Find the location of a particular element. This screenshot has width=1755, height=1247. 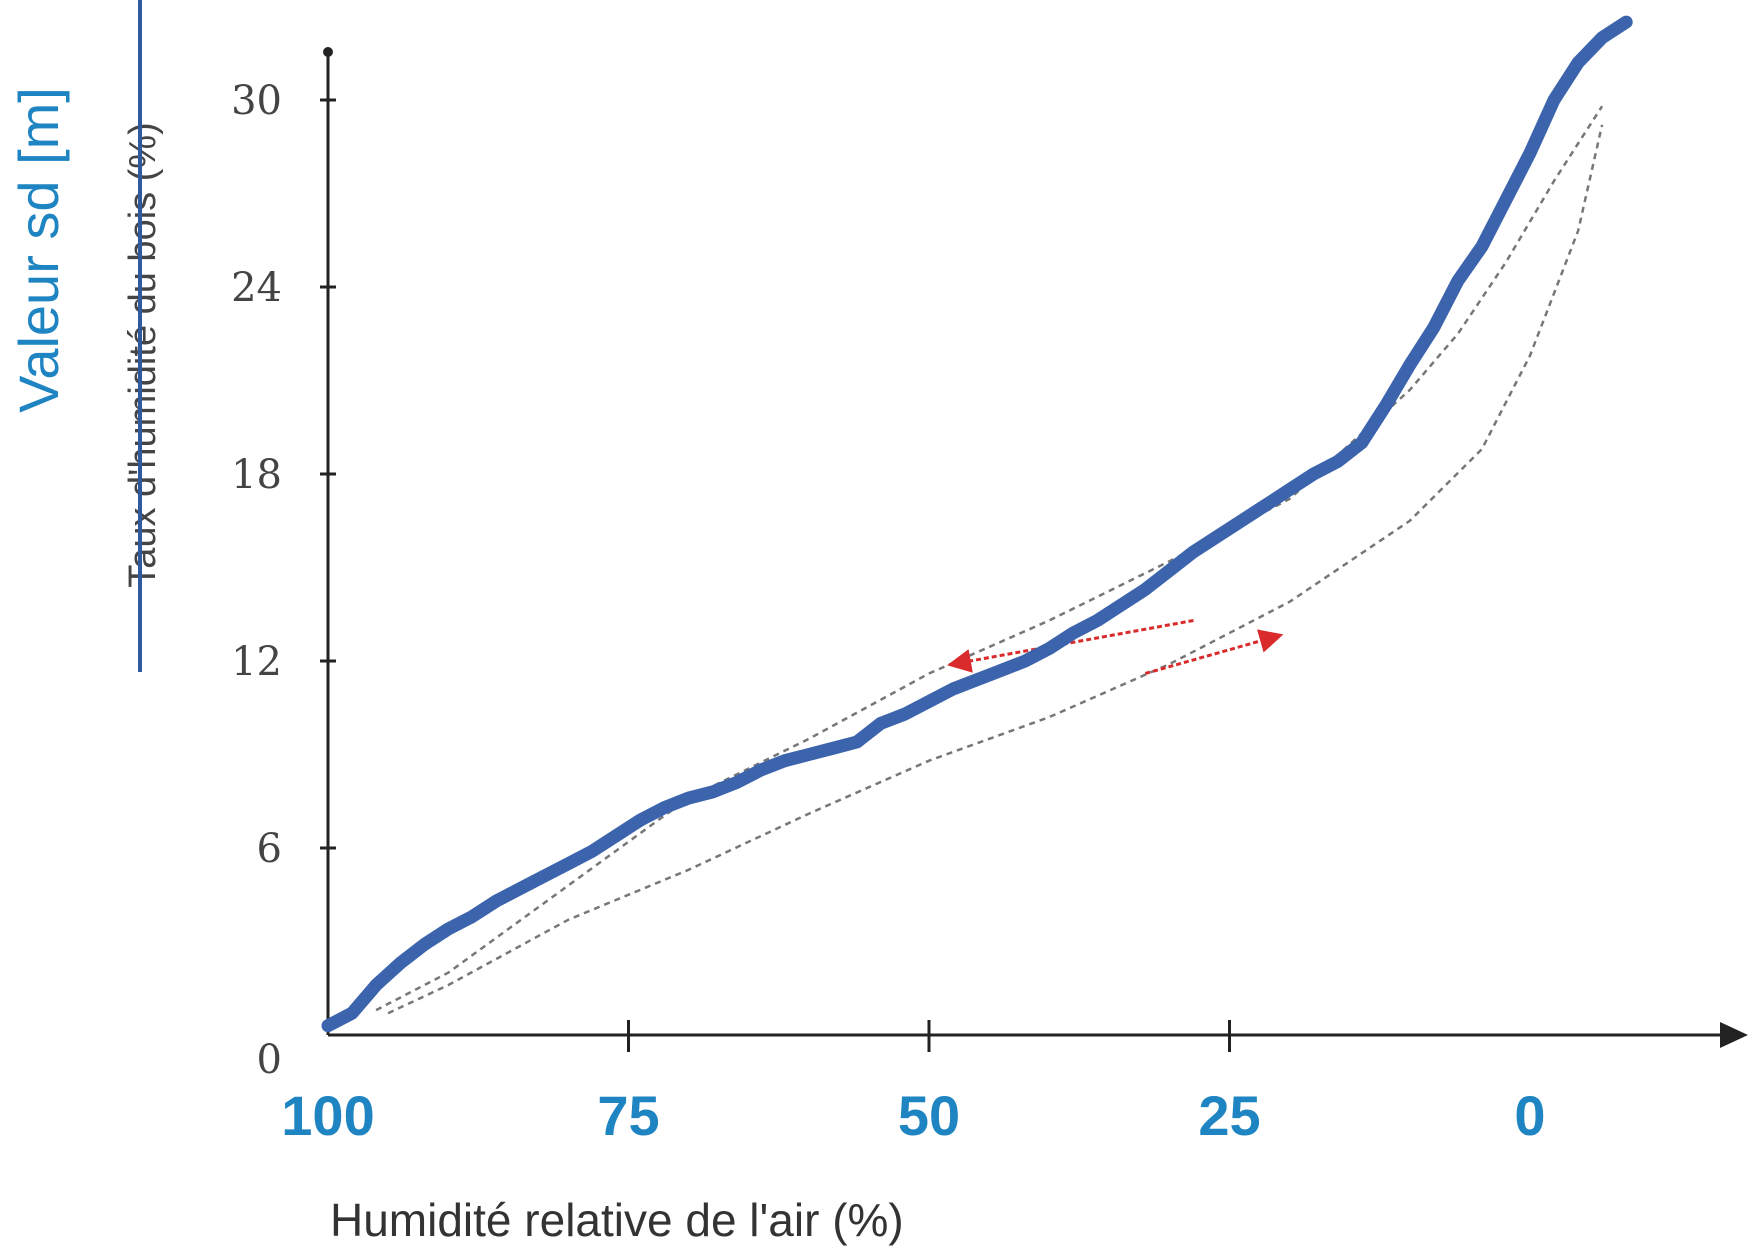

y-axis-title: Valeur sd [m] is located at coordinates (38, 250).